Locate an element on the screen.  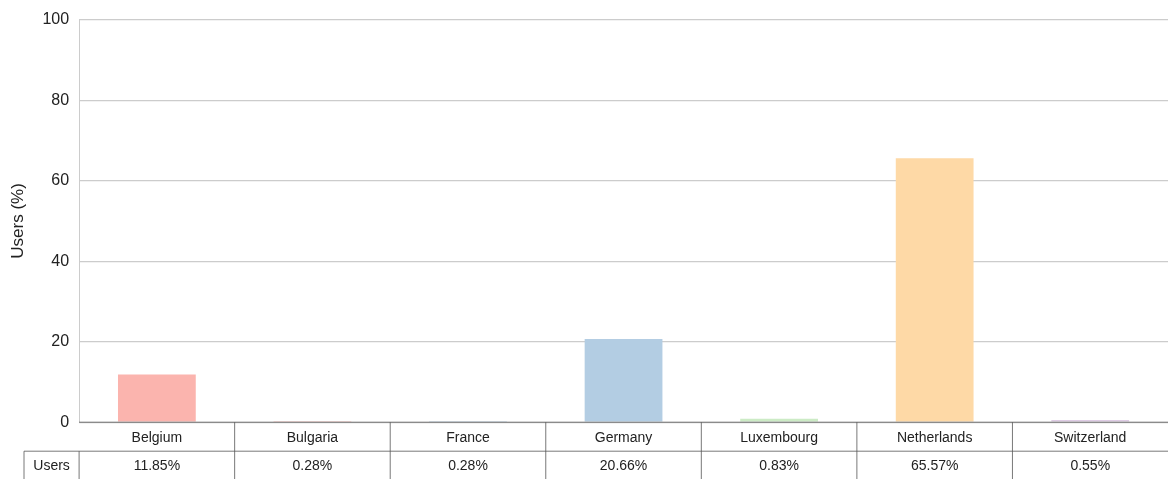
y-tick-label: 80 is located at coordinates (60, 99).